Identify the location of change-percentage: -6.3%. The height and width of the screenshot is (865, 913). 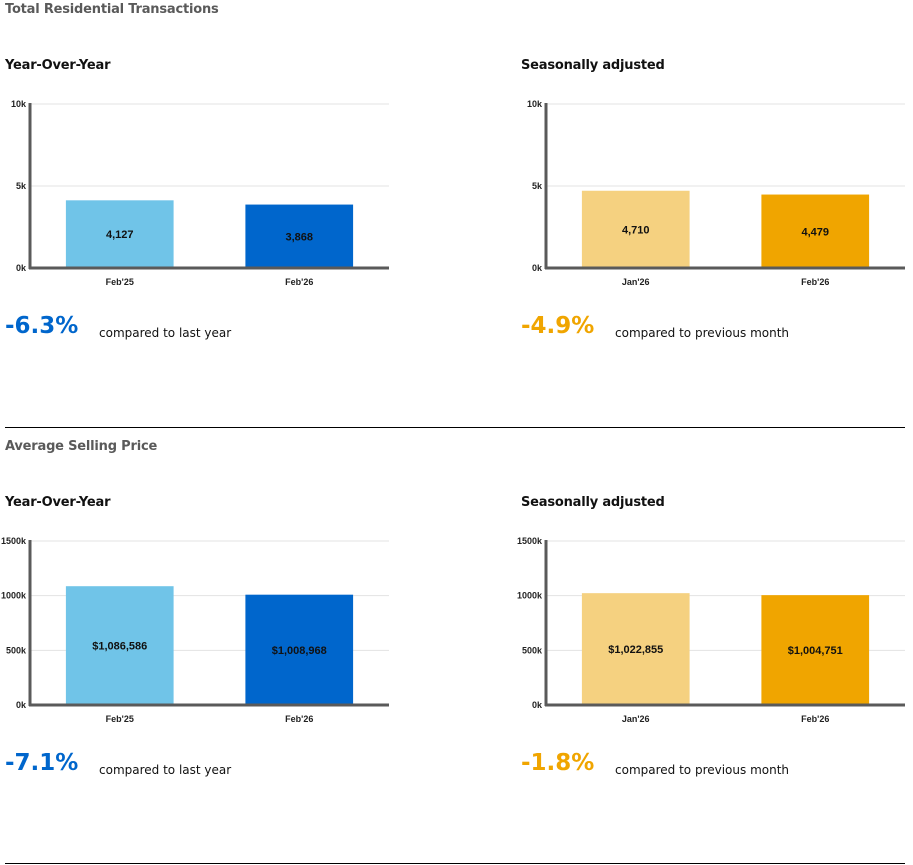
(42, 326).